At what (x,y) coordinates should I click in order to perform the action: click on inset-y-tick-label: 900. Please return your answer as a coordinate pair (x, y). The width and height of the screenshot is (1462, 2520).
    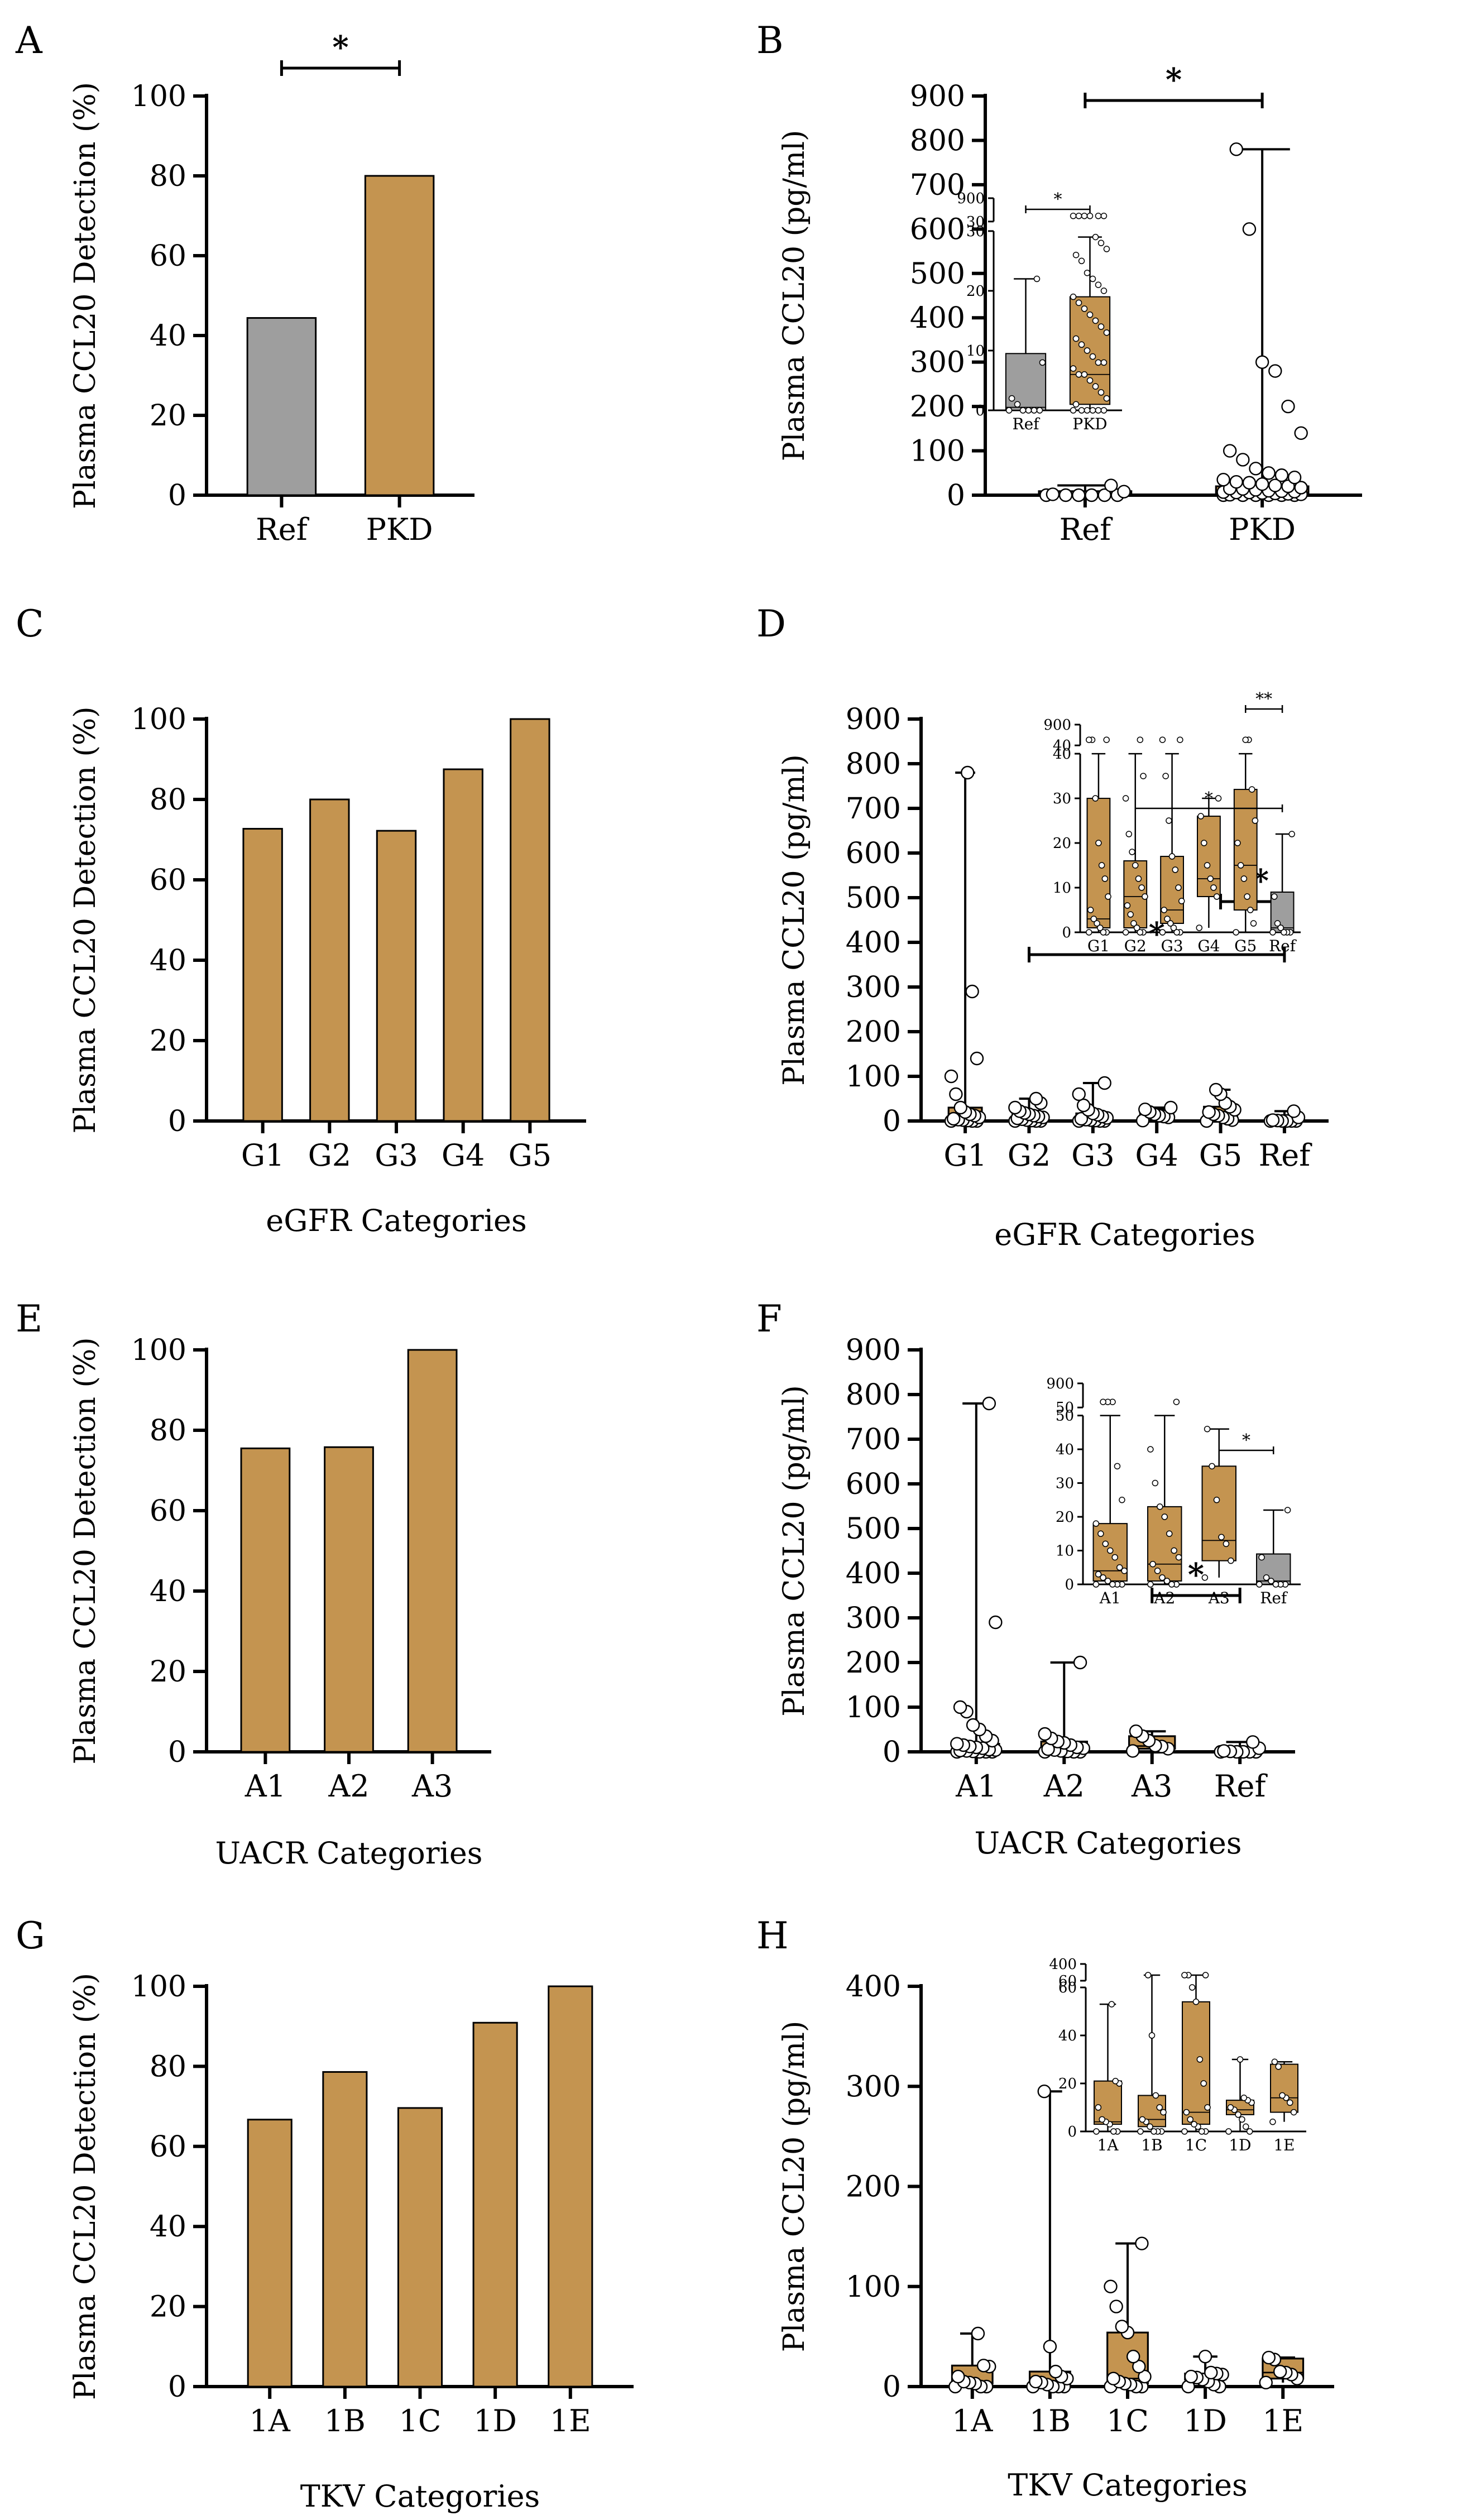
    Looking at the image, I should click on (1057, 725).